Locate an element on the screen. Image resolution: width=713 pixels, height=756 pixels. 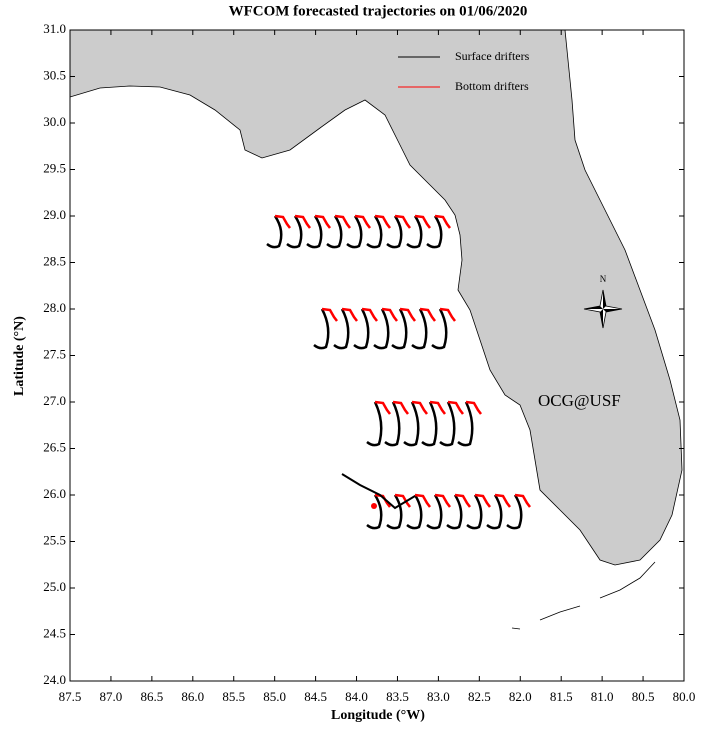
x-tick-label: 82.5 is located at coordinates (479, 696).